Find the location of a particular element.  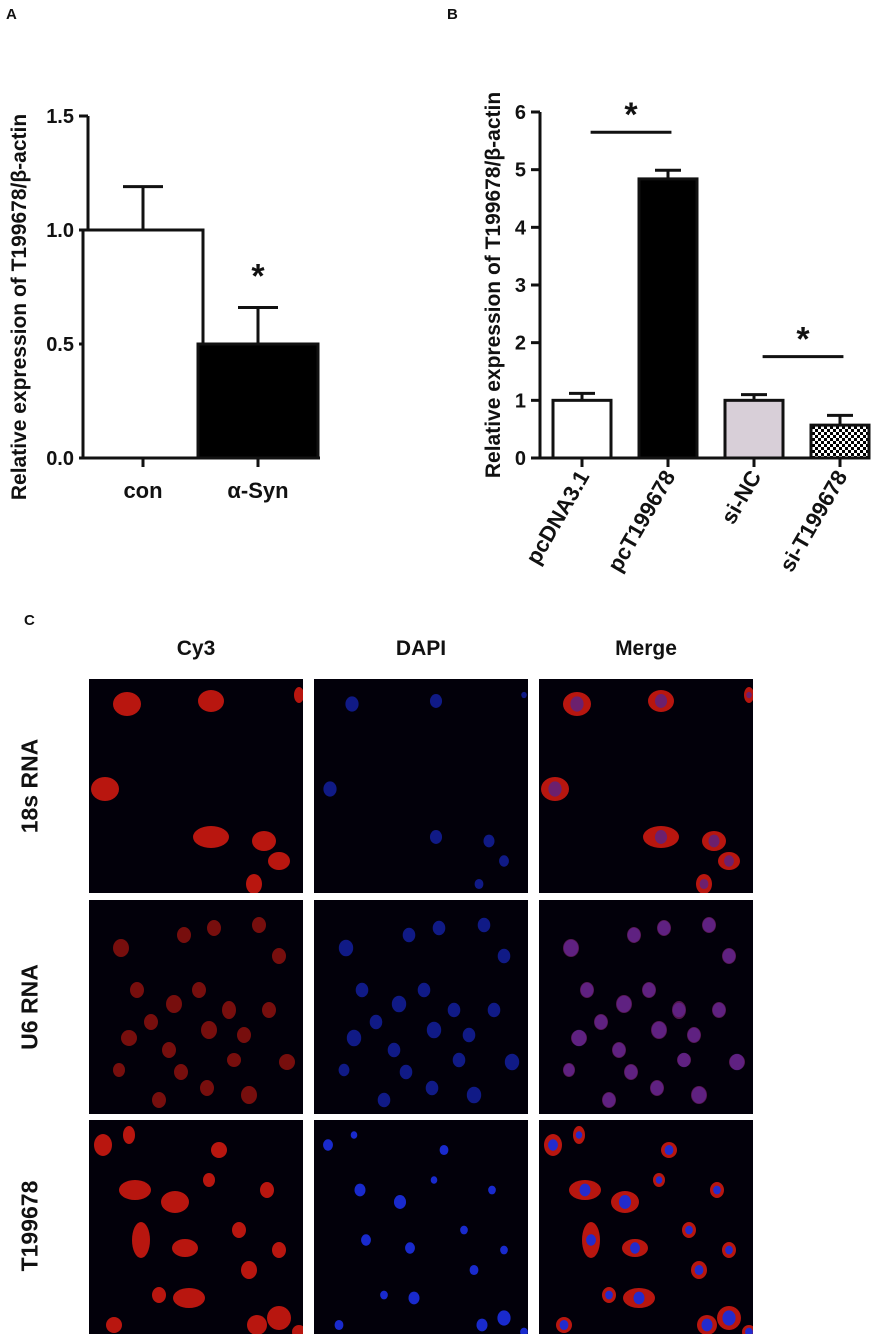

microscopy-18s-rna-merge is located at coordinates (646, 786).